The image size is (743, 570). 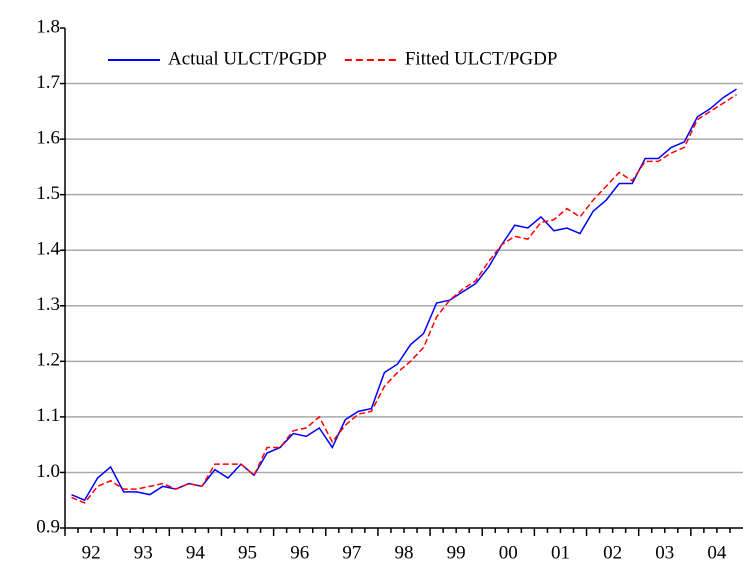 What do you see at coordinates (196, 552) in the screenshot?
I see `x-tick-label: 94` at bounding box center [196, 552].